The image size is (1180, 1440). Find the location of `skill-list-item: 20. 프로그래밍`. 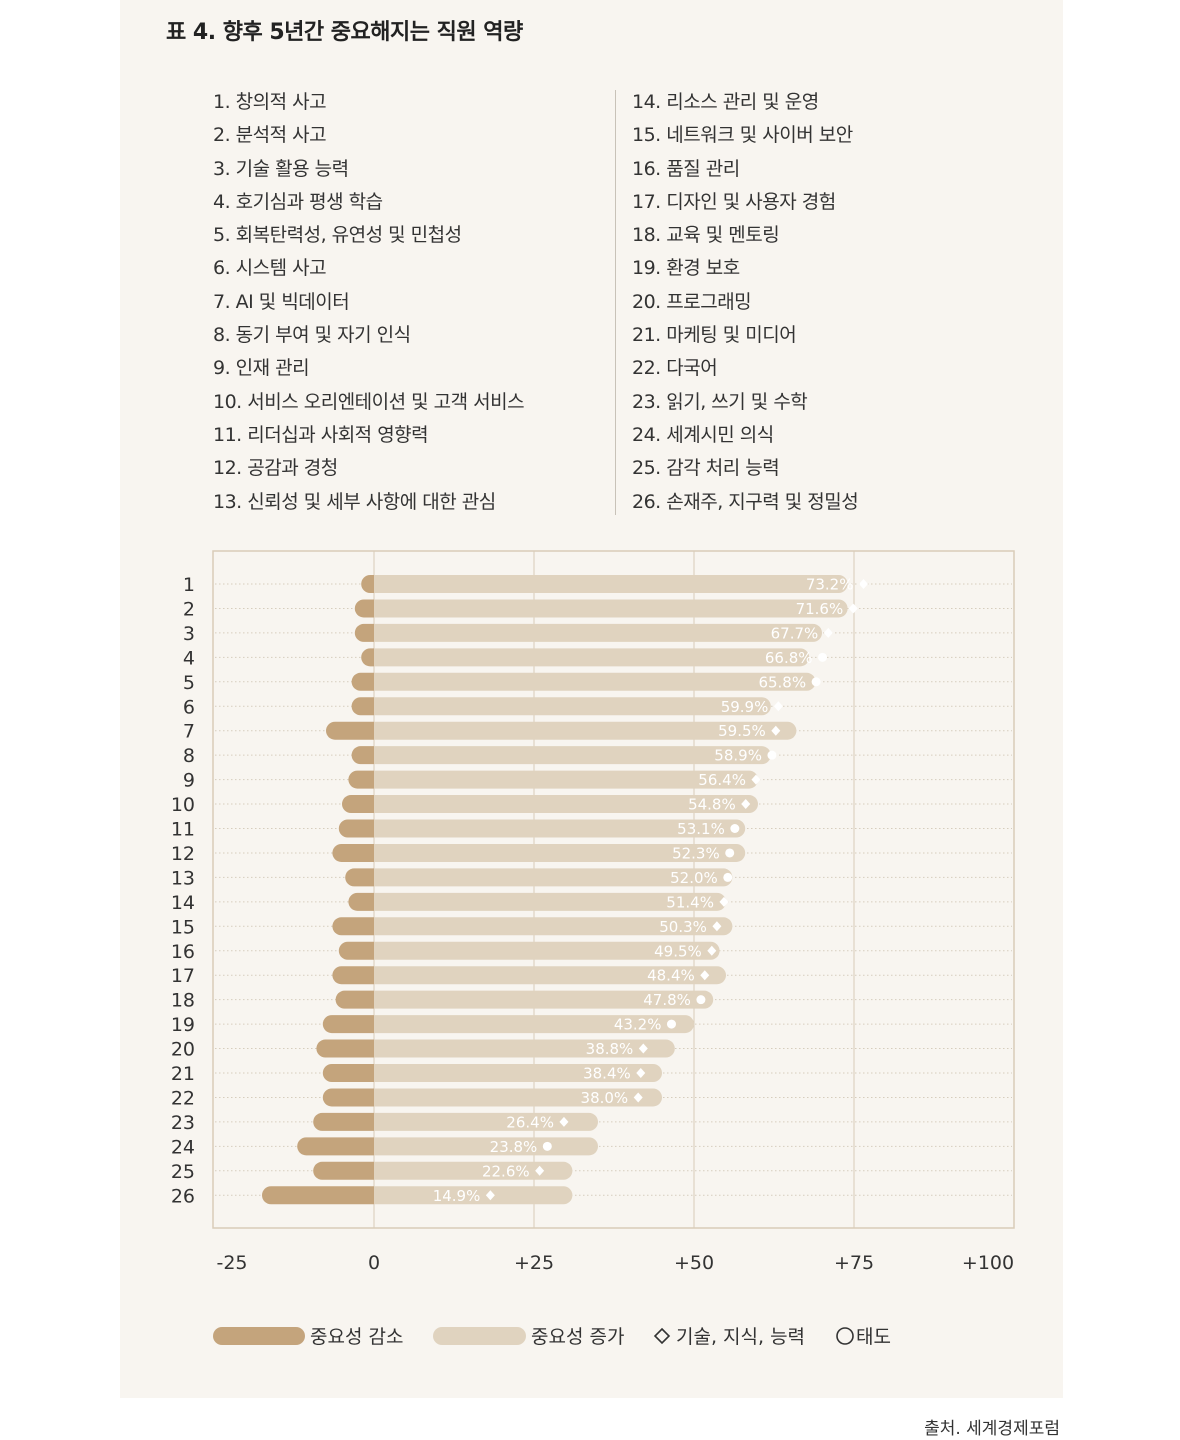

skill-list-item: 20. 프로그래밍 is located at coordinates (692, 301).